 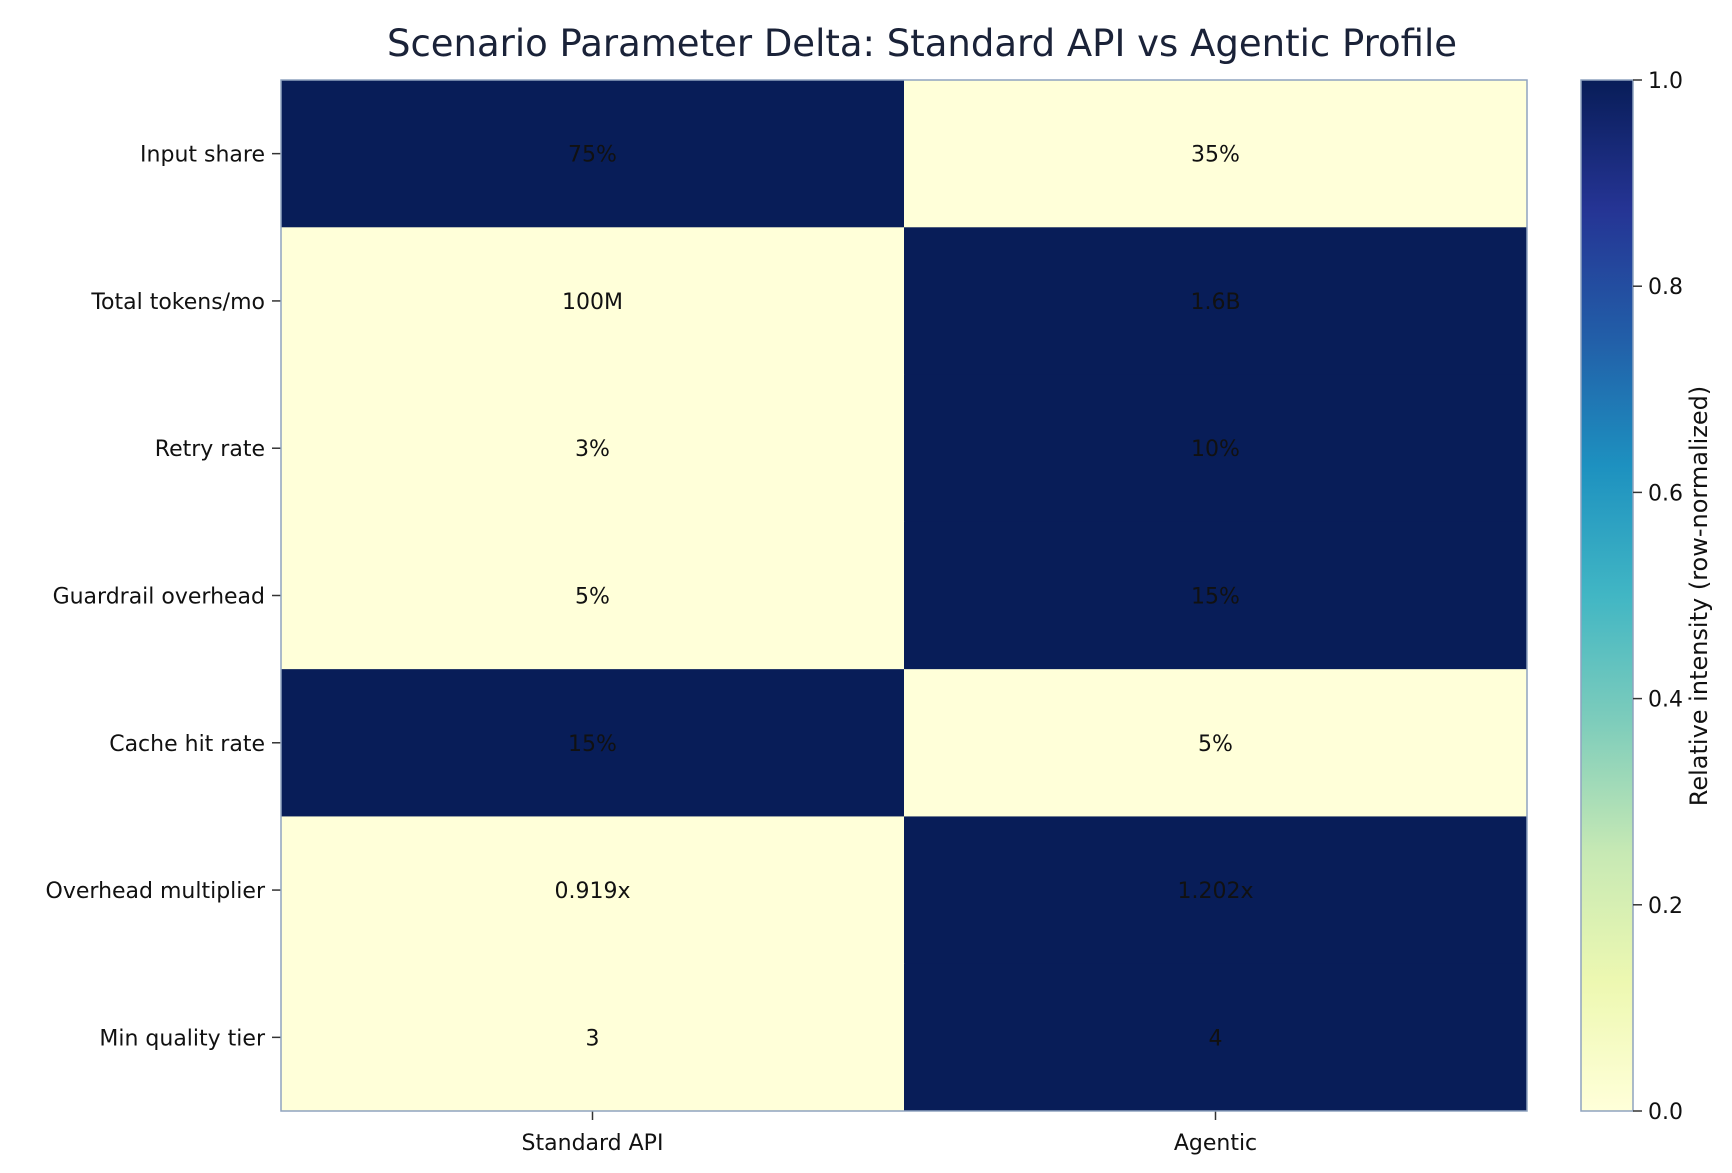 I want to click on colorbar-tick-label: 0.2, so click(x=1665, y=906).